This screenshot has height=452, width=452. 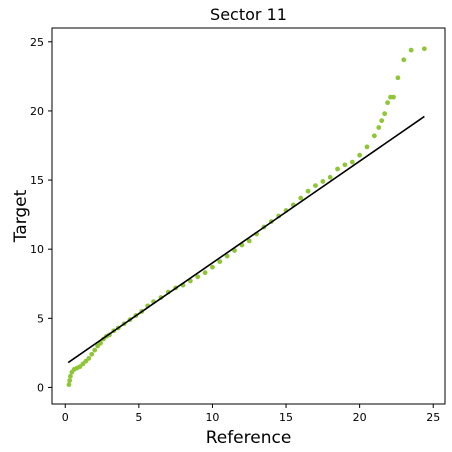 I want to click on x-tick-label: 25, so click(x=433, y=417).